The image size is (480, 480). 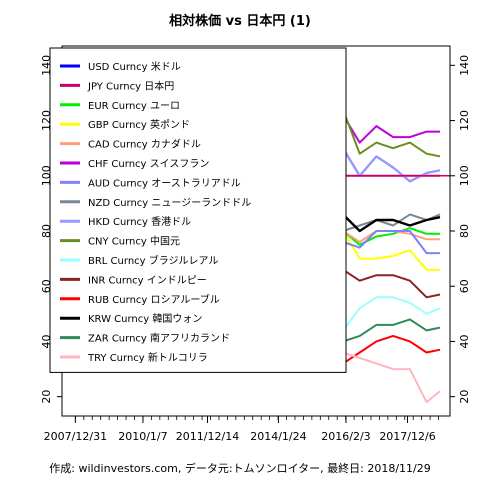 I want to click on y-tick-label-right-6: 140, so click(x=464, y=65).